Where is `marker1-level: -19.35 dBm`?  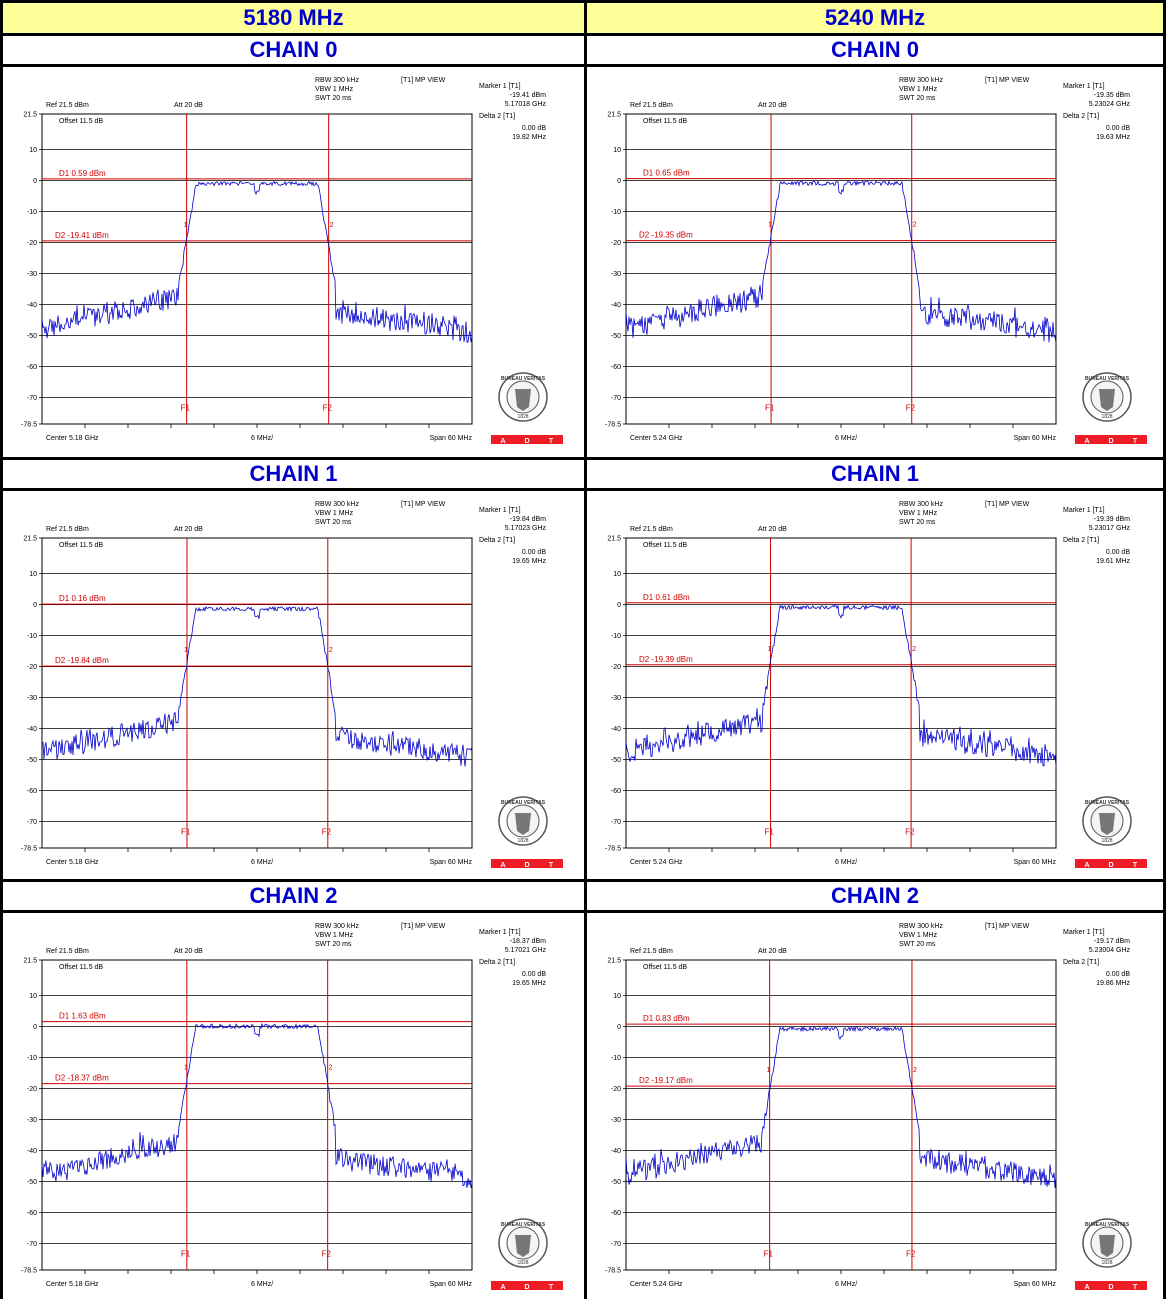 marker1-level: -19.35 dBm is located at coordinates (1112, 95).